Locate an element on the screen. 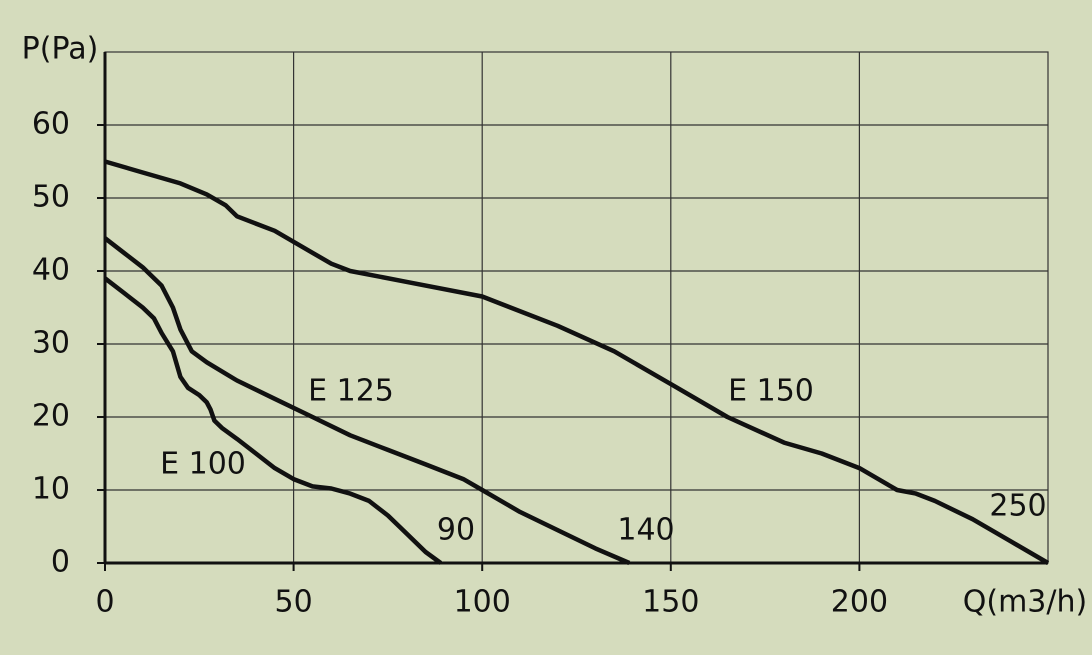 This screenshot has width=1092, height=655. y-tick-label: 60 is located at coordinates (51, 124).